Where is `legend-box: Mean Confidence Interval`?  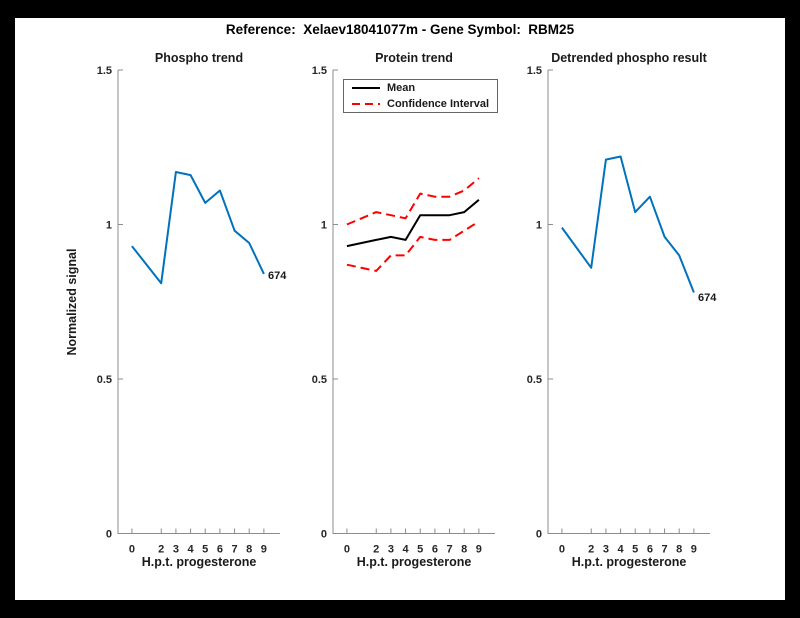 legend-box: Mean Confidence Interval is located at coordinates (420, 96).